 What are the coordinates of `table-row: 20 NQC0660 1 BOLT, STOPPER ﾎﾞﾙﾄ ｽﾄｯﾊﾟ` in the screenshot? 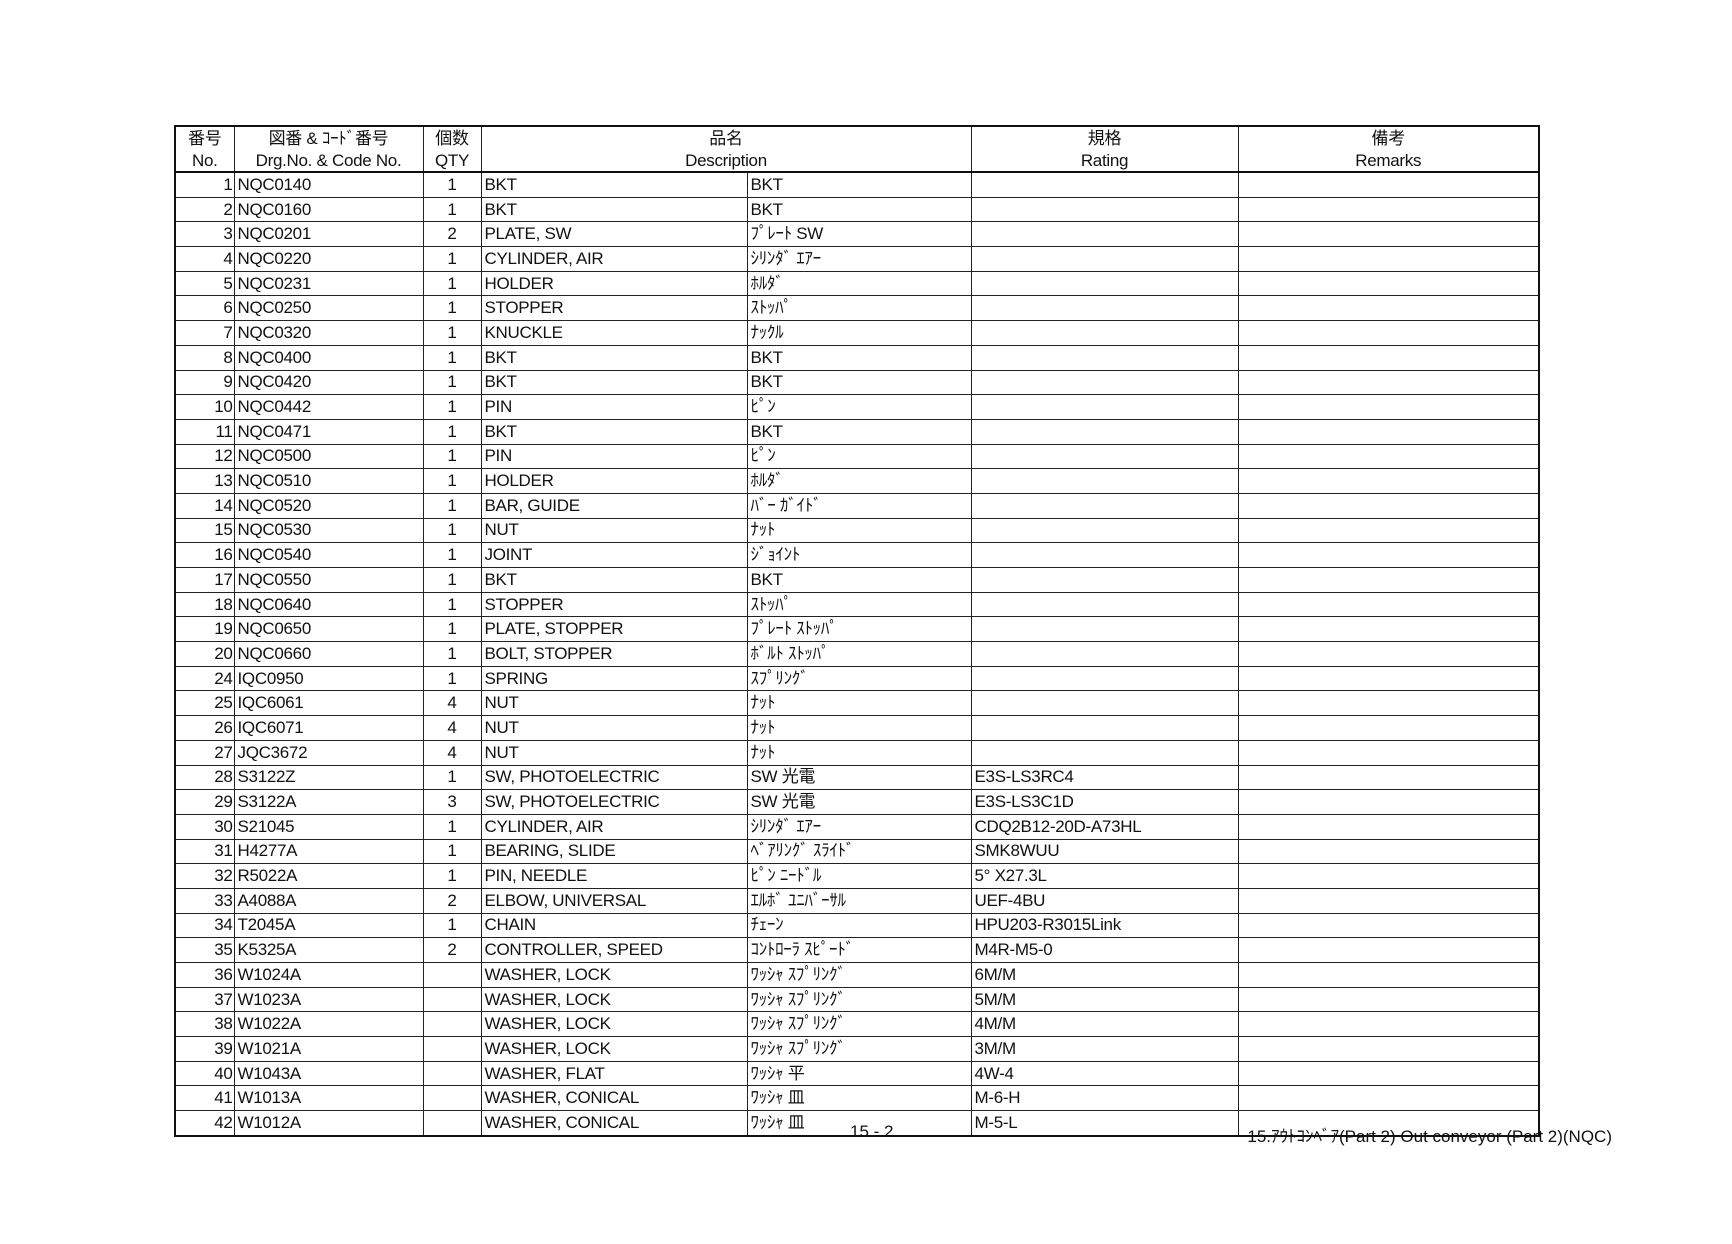 It's located at (857, 654).